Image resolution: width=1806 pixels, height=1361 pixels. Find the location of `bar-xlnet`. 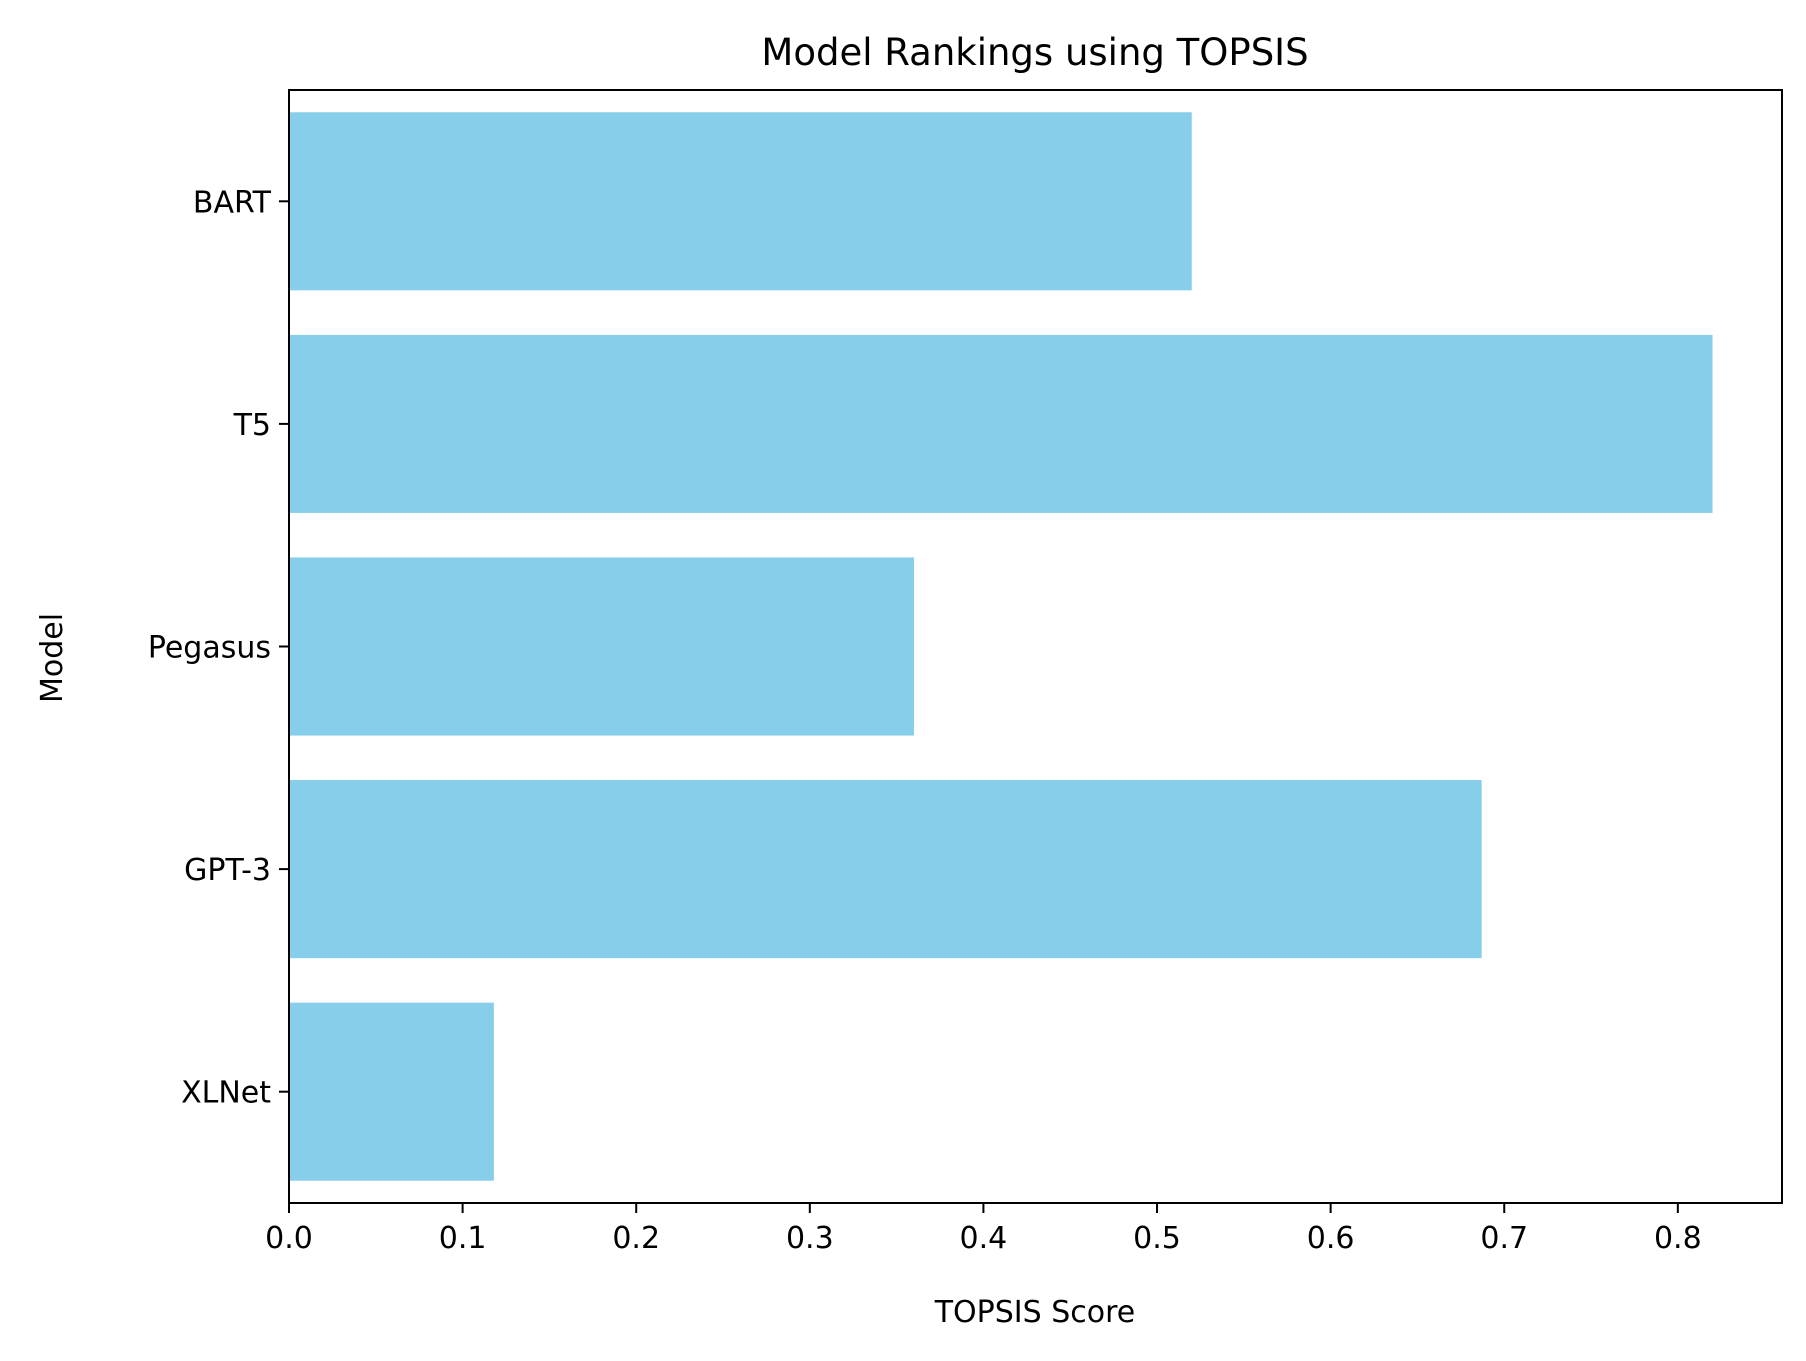

bar-xlnet is located at coordinates (391, 1091).